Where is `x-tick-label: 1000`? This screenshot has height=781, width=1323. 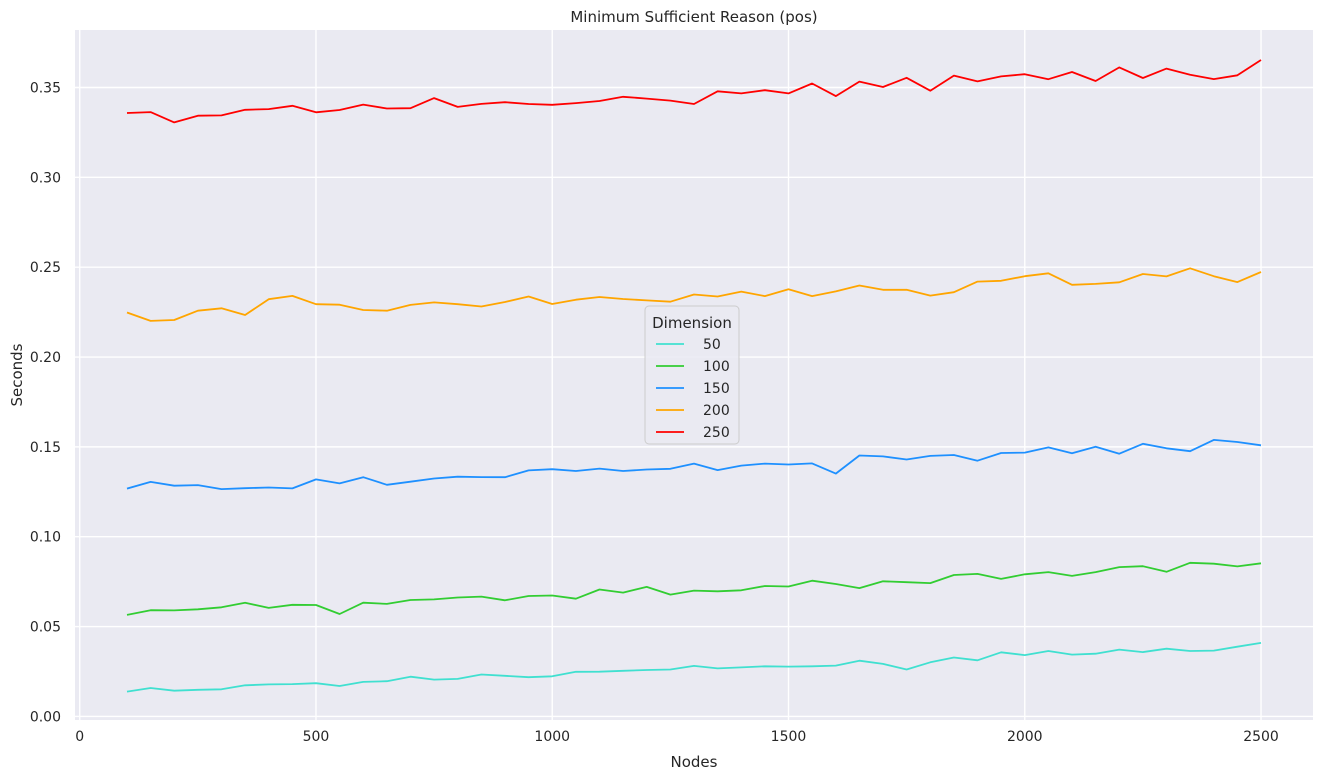
x-tick-label: 1000 is located at coordinates (552, 737).